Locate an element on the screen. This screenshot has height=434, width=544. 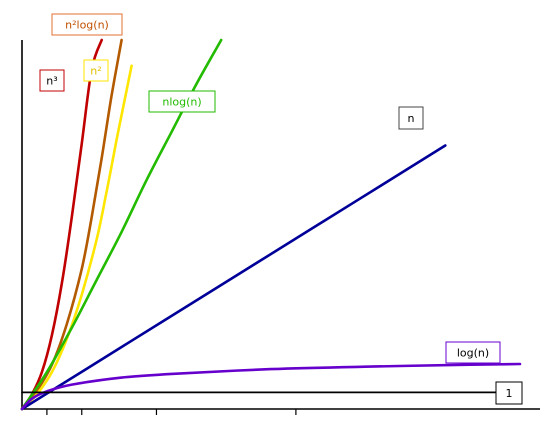
label-box-n2log-n is located at coordinates (87, 24).